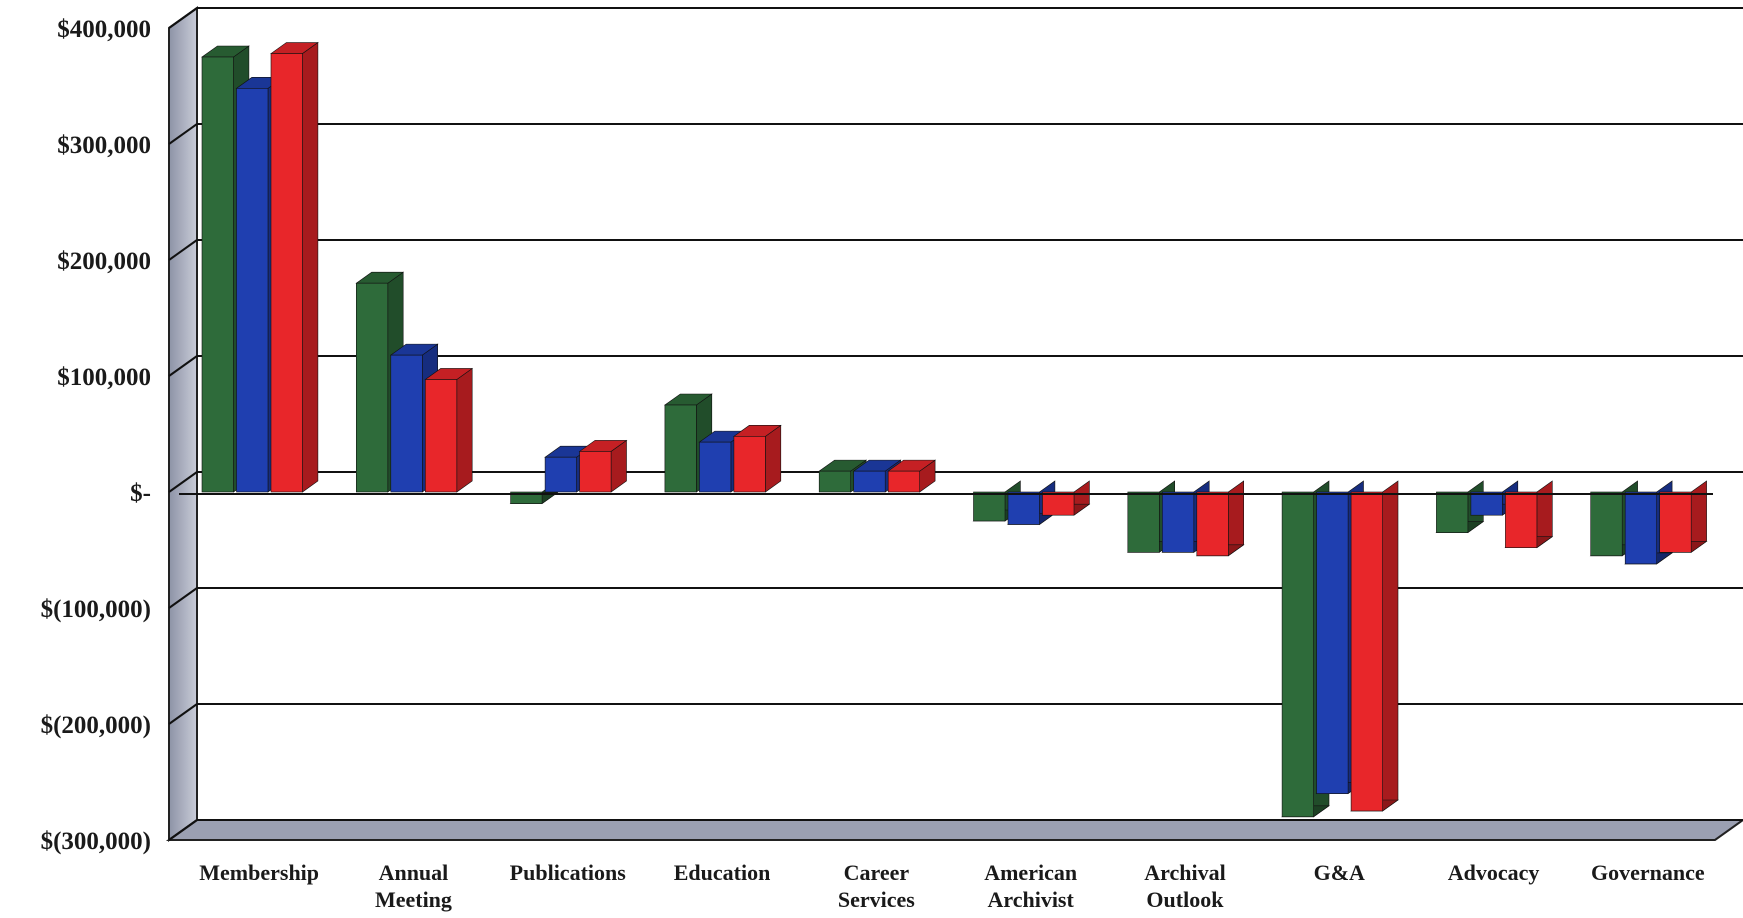 This screenshot has width=1743, height=918. Describe the element at coordinates (104, 145) in the screenshot. I see `y-tick-label: $300,000` at that location.